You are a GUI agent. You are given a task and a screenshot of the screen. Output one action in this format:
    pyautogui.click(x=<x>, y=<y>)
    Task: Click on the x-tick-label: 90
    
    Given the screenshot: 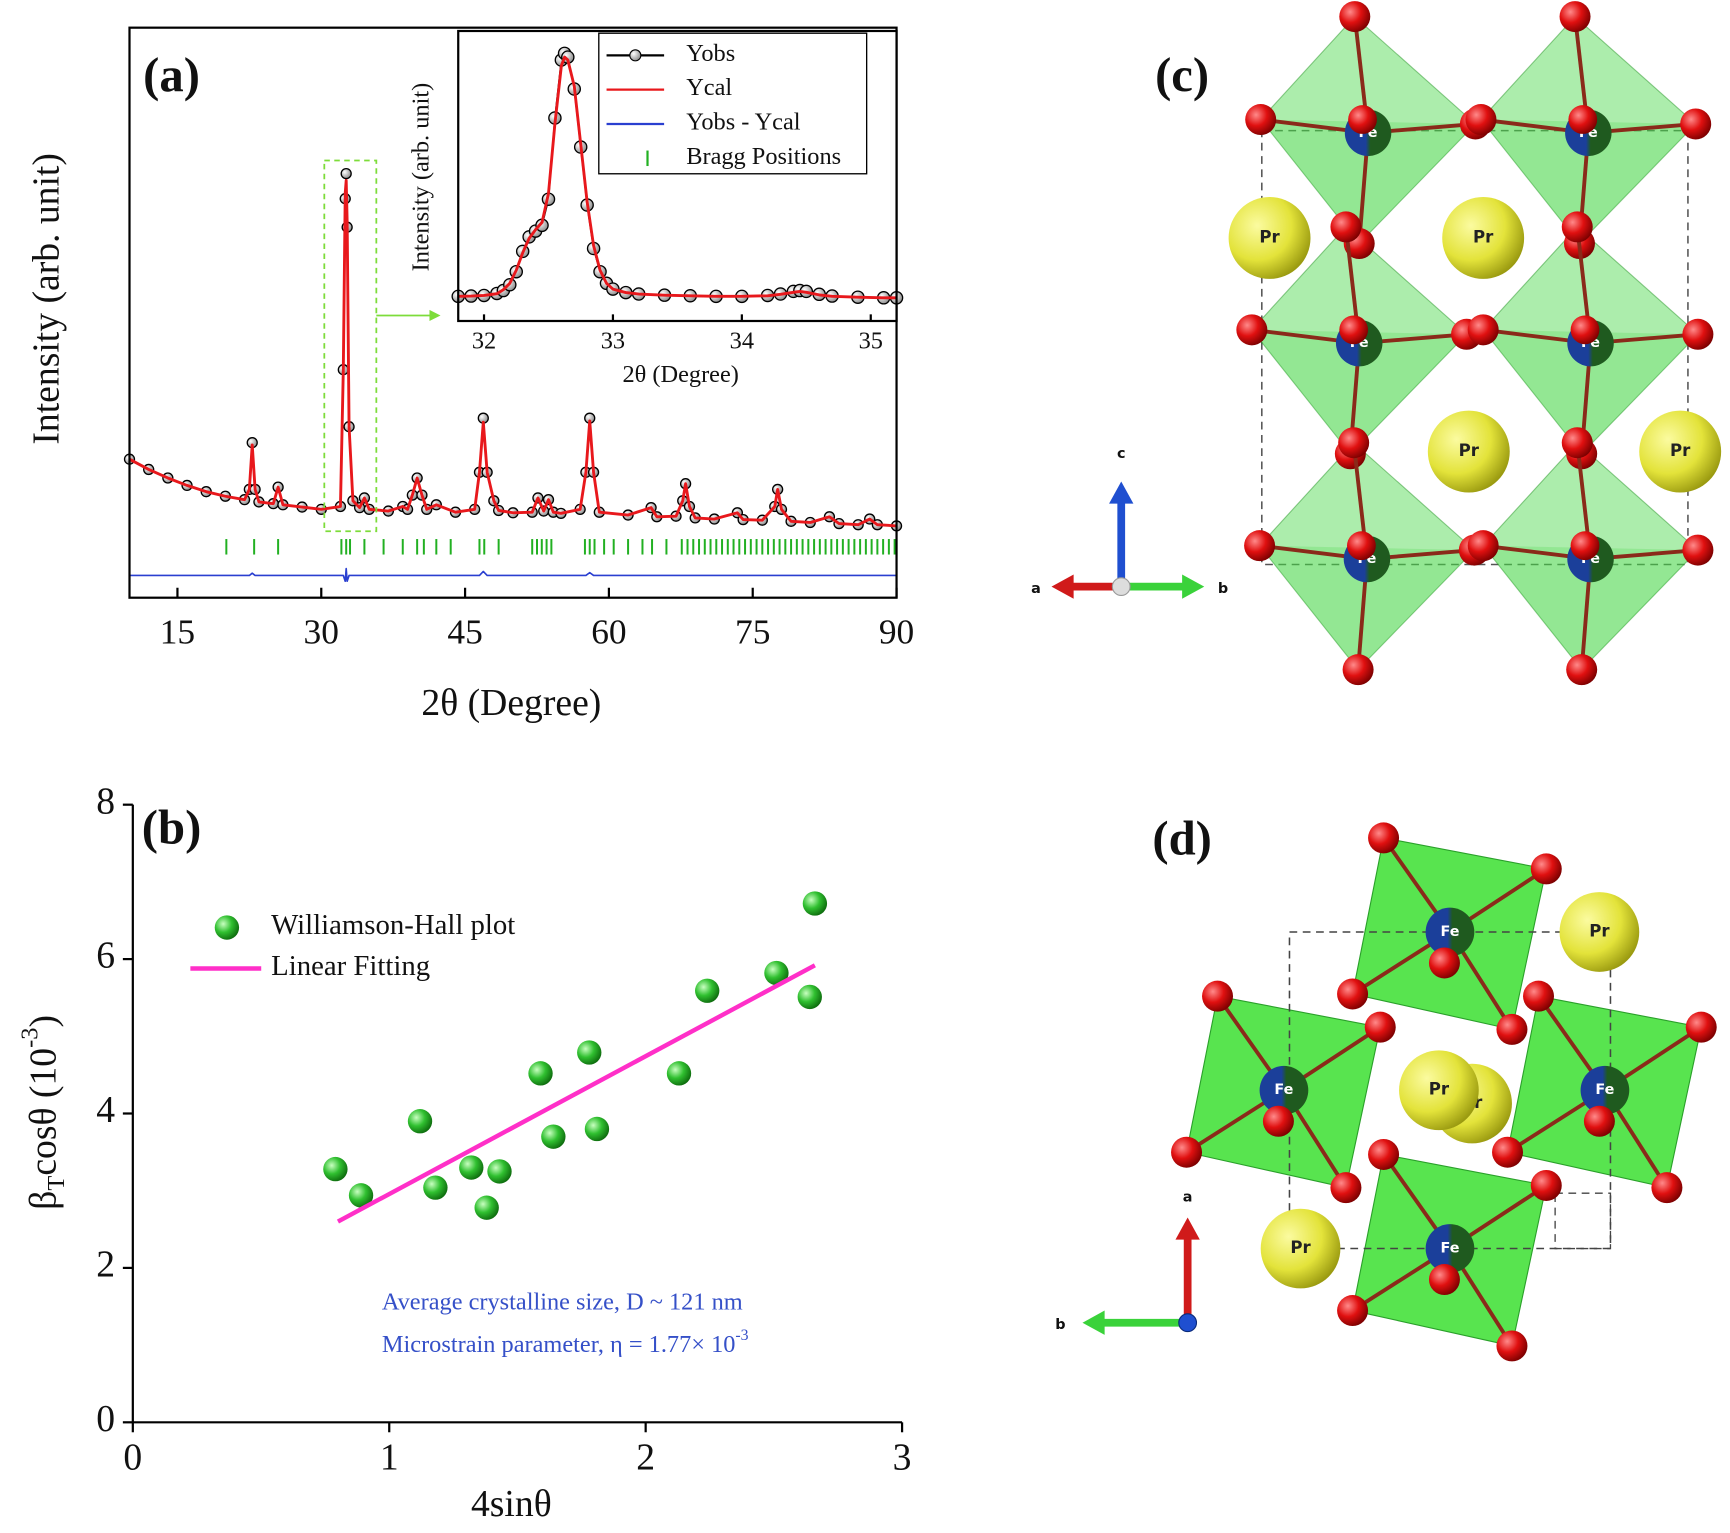 What is the action you would take?
    pyautogui.click(x=896, y=631)
    